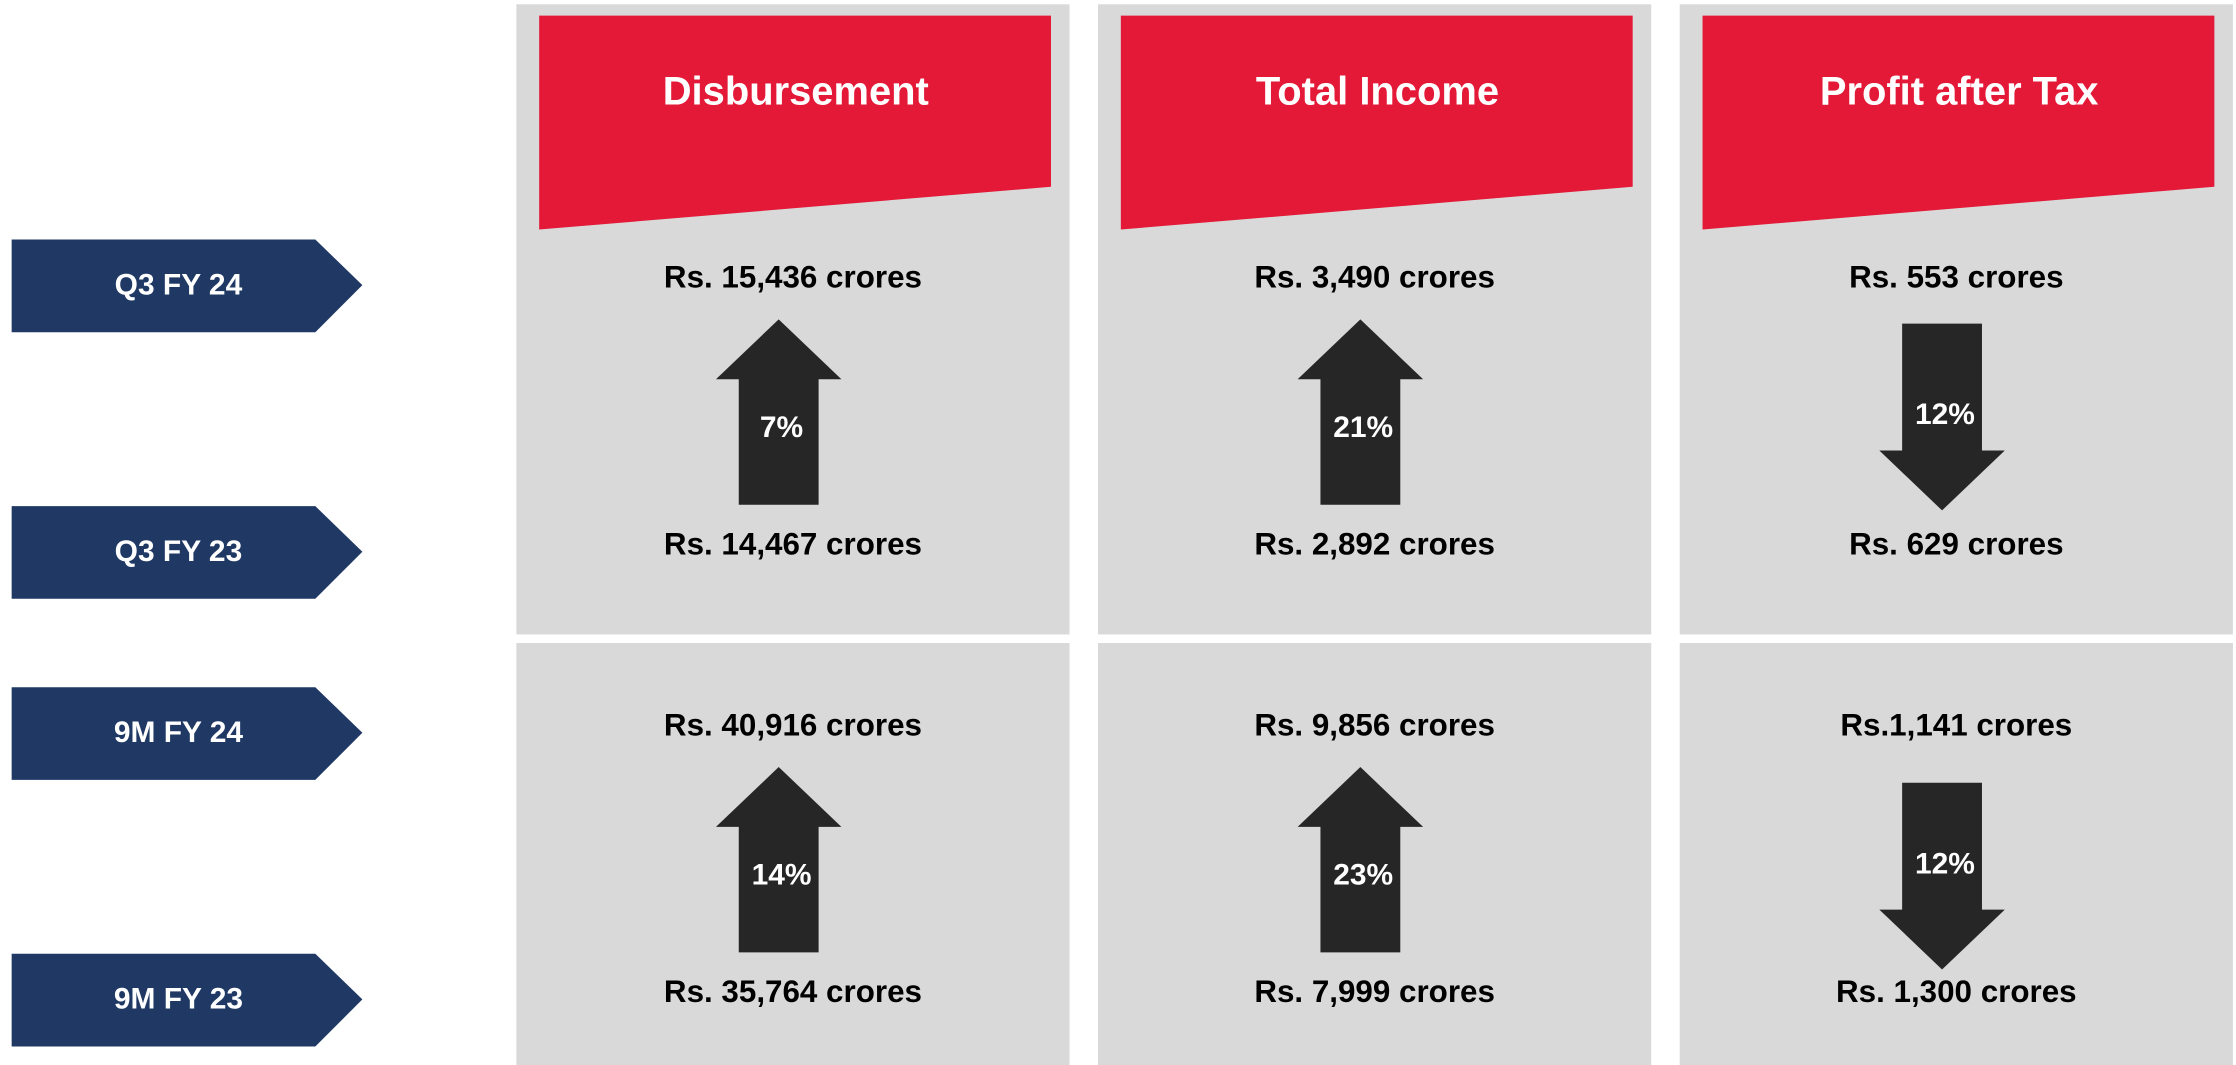  Describe the element at coordinates (179, 732) in the screenshot. I see `row-label: 9M FY 24` at that location.